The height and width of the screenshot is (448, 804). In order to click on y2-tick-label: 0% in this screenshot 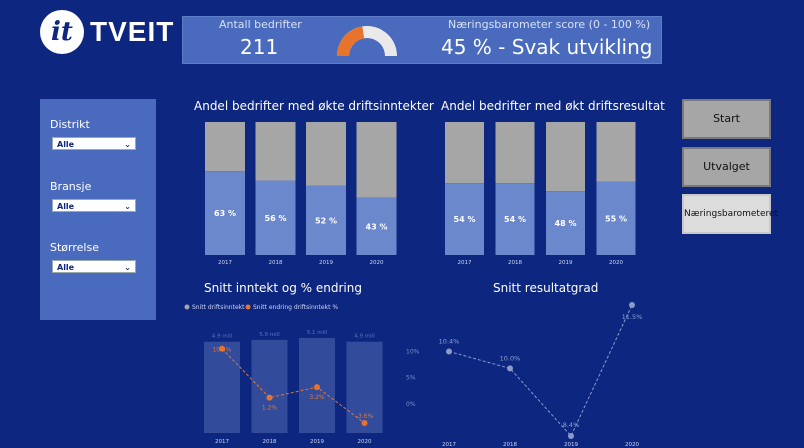, I will do `click(411, 404)`.